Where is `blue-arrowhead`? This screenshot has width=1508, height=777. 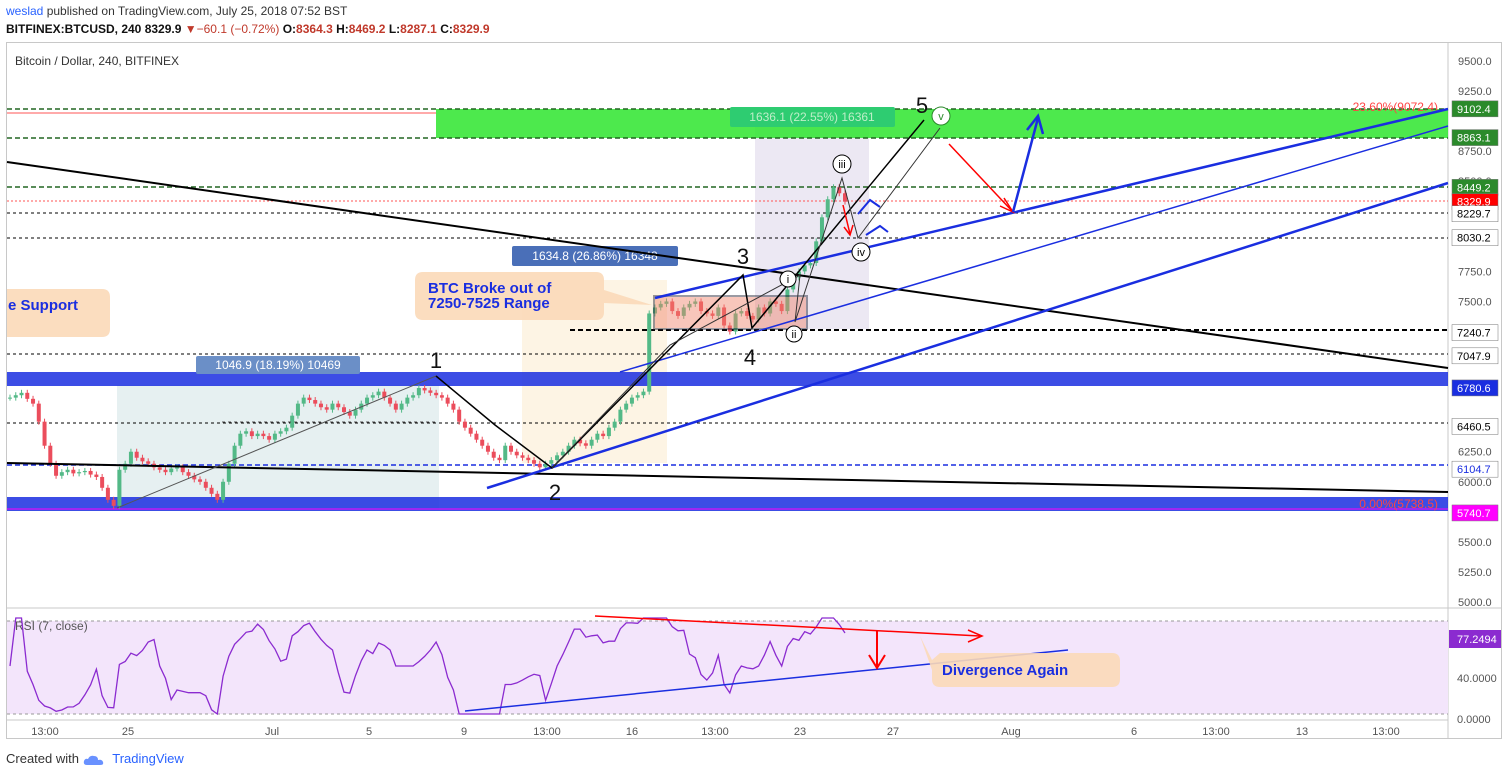 blue-arrowhead is located at coordinates (1035, 124).